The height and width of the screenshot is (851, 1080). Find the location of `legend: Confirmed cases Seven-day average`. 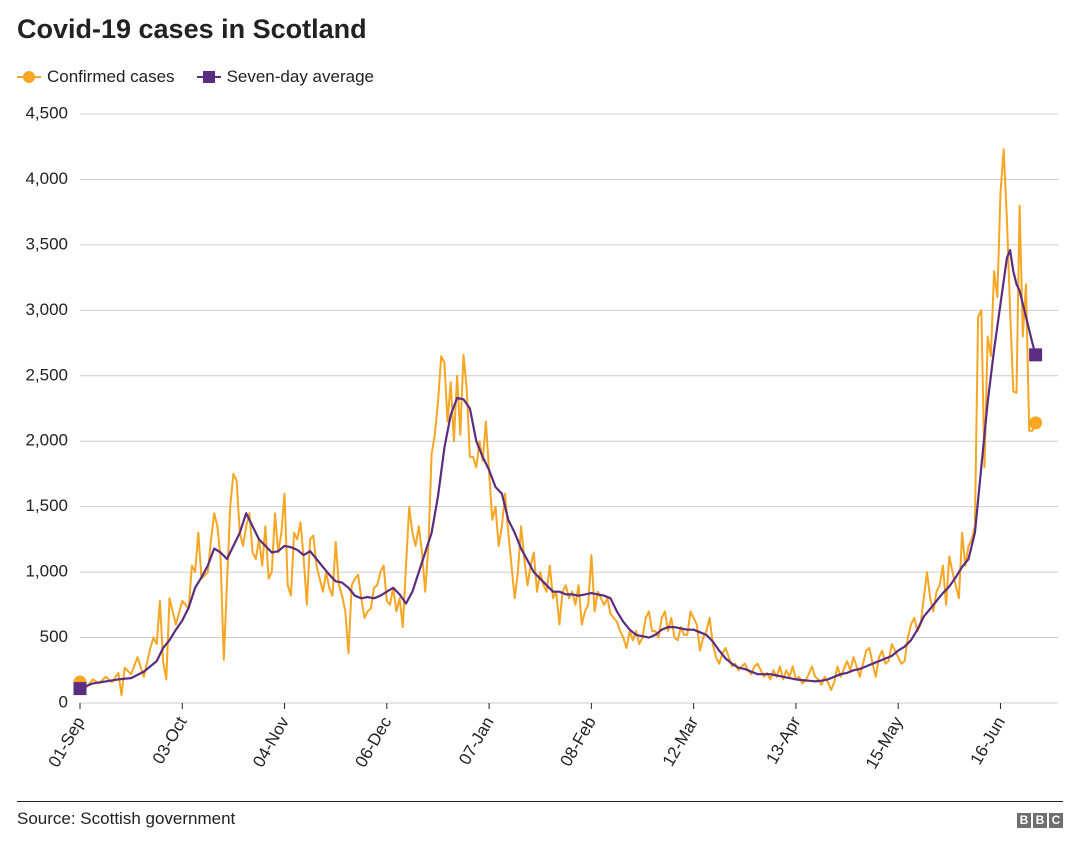

legend: Confirmed cases Seven-day average is located at coordinates (206, 77).